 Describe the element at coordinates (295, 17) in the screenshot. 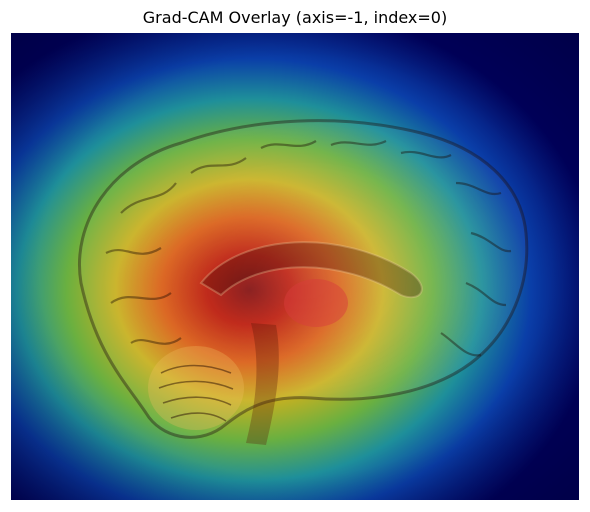

I see `figure-title: Grad-CAM Overlay (axis=-1, index=0)` at that location.